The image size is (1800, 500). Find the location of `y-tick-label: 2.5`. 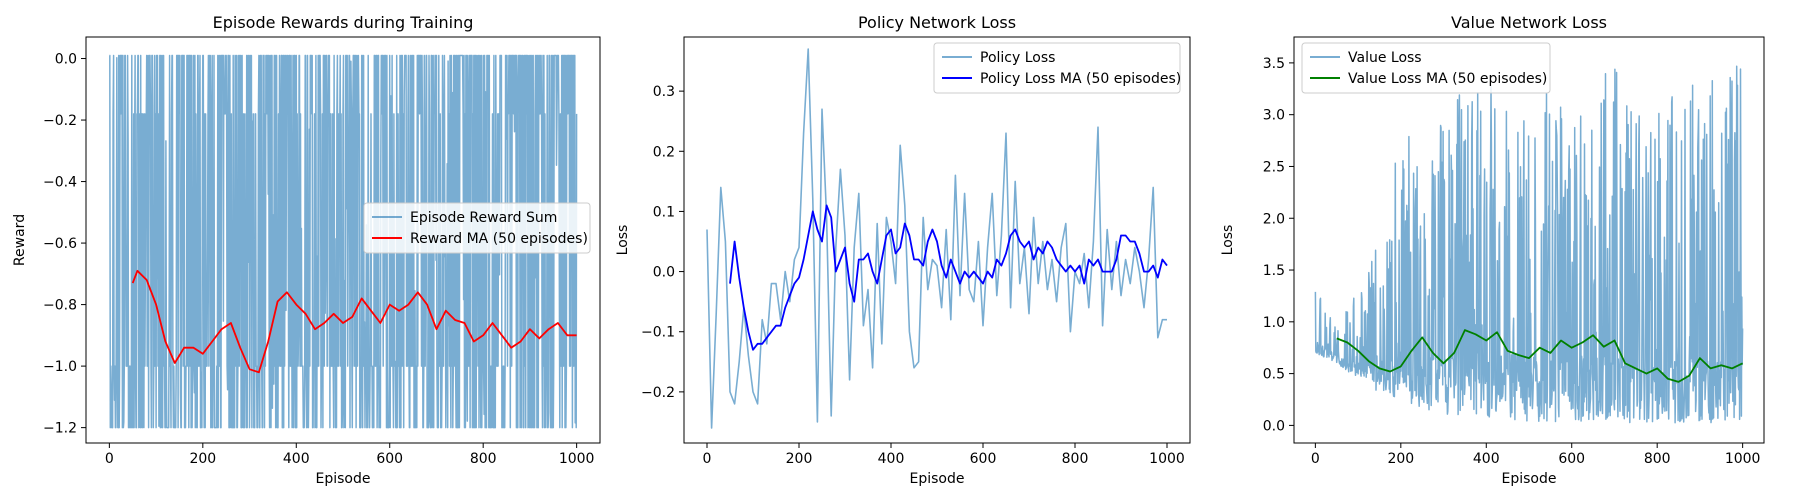

y-tick-label: 2.5 is located at coordinates (1274, 167).